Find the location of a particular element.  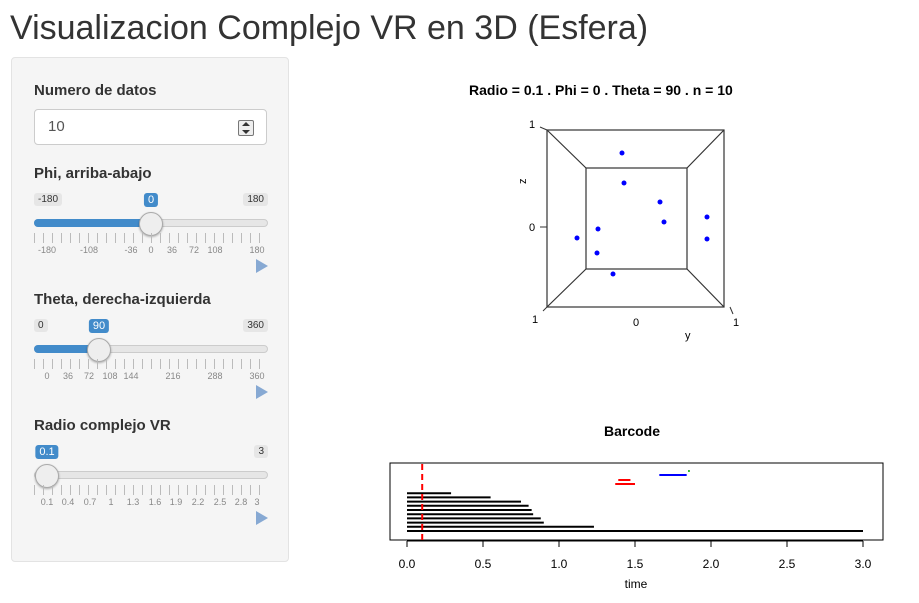

page-title: Visualizacion Complejo VR en 3D (Esfera) is located at coordinates (329, 28).